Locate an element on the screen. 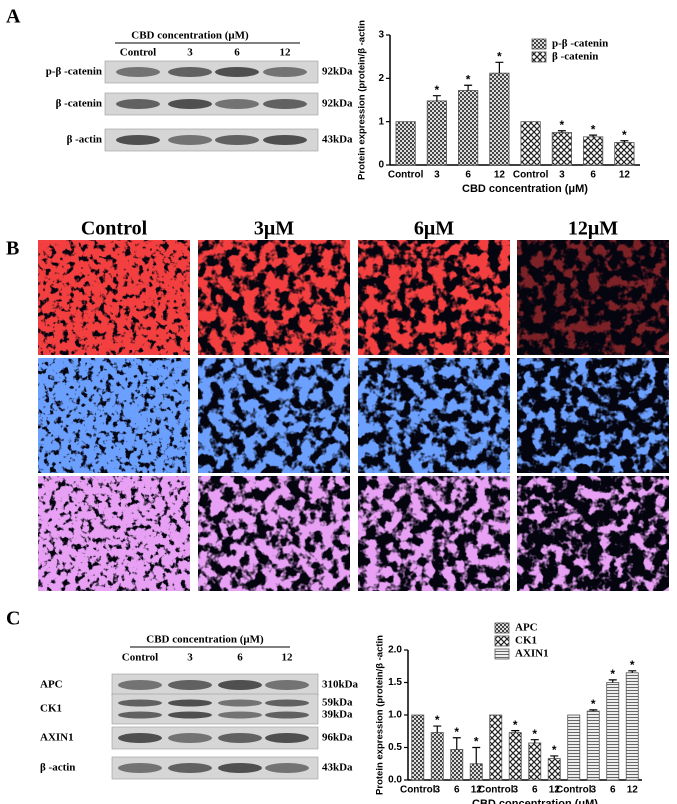  column-header: 6μM is located at coordinates (434, 229).